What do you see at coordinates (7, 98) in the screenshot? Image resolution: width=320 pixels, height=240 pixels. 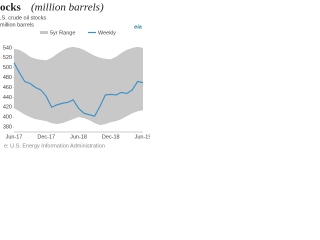 I see `y-tick-label: 440` at bounding box center [7, 98].